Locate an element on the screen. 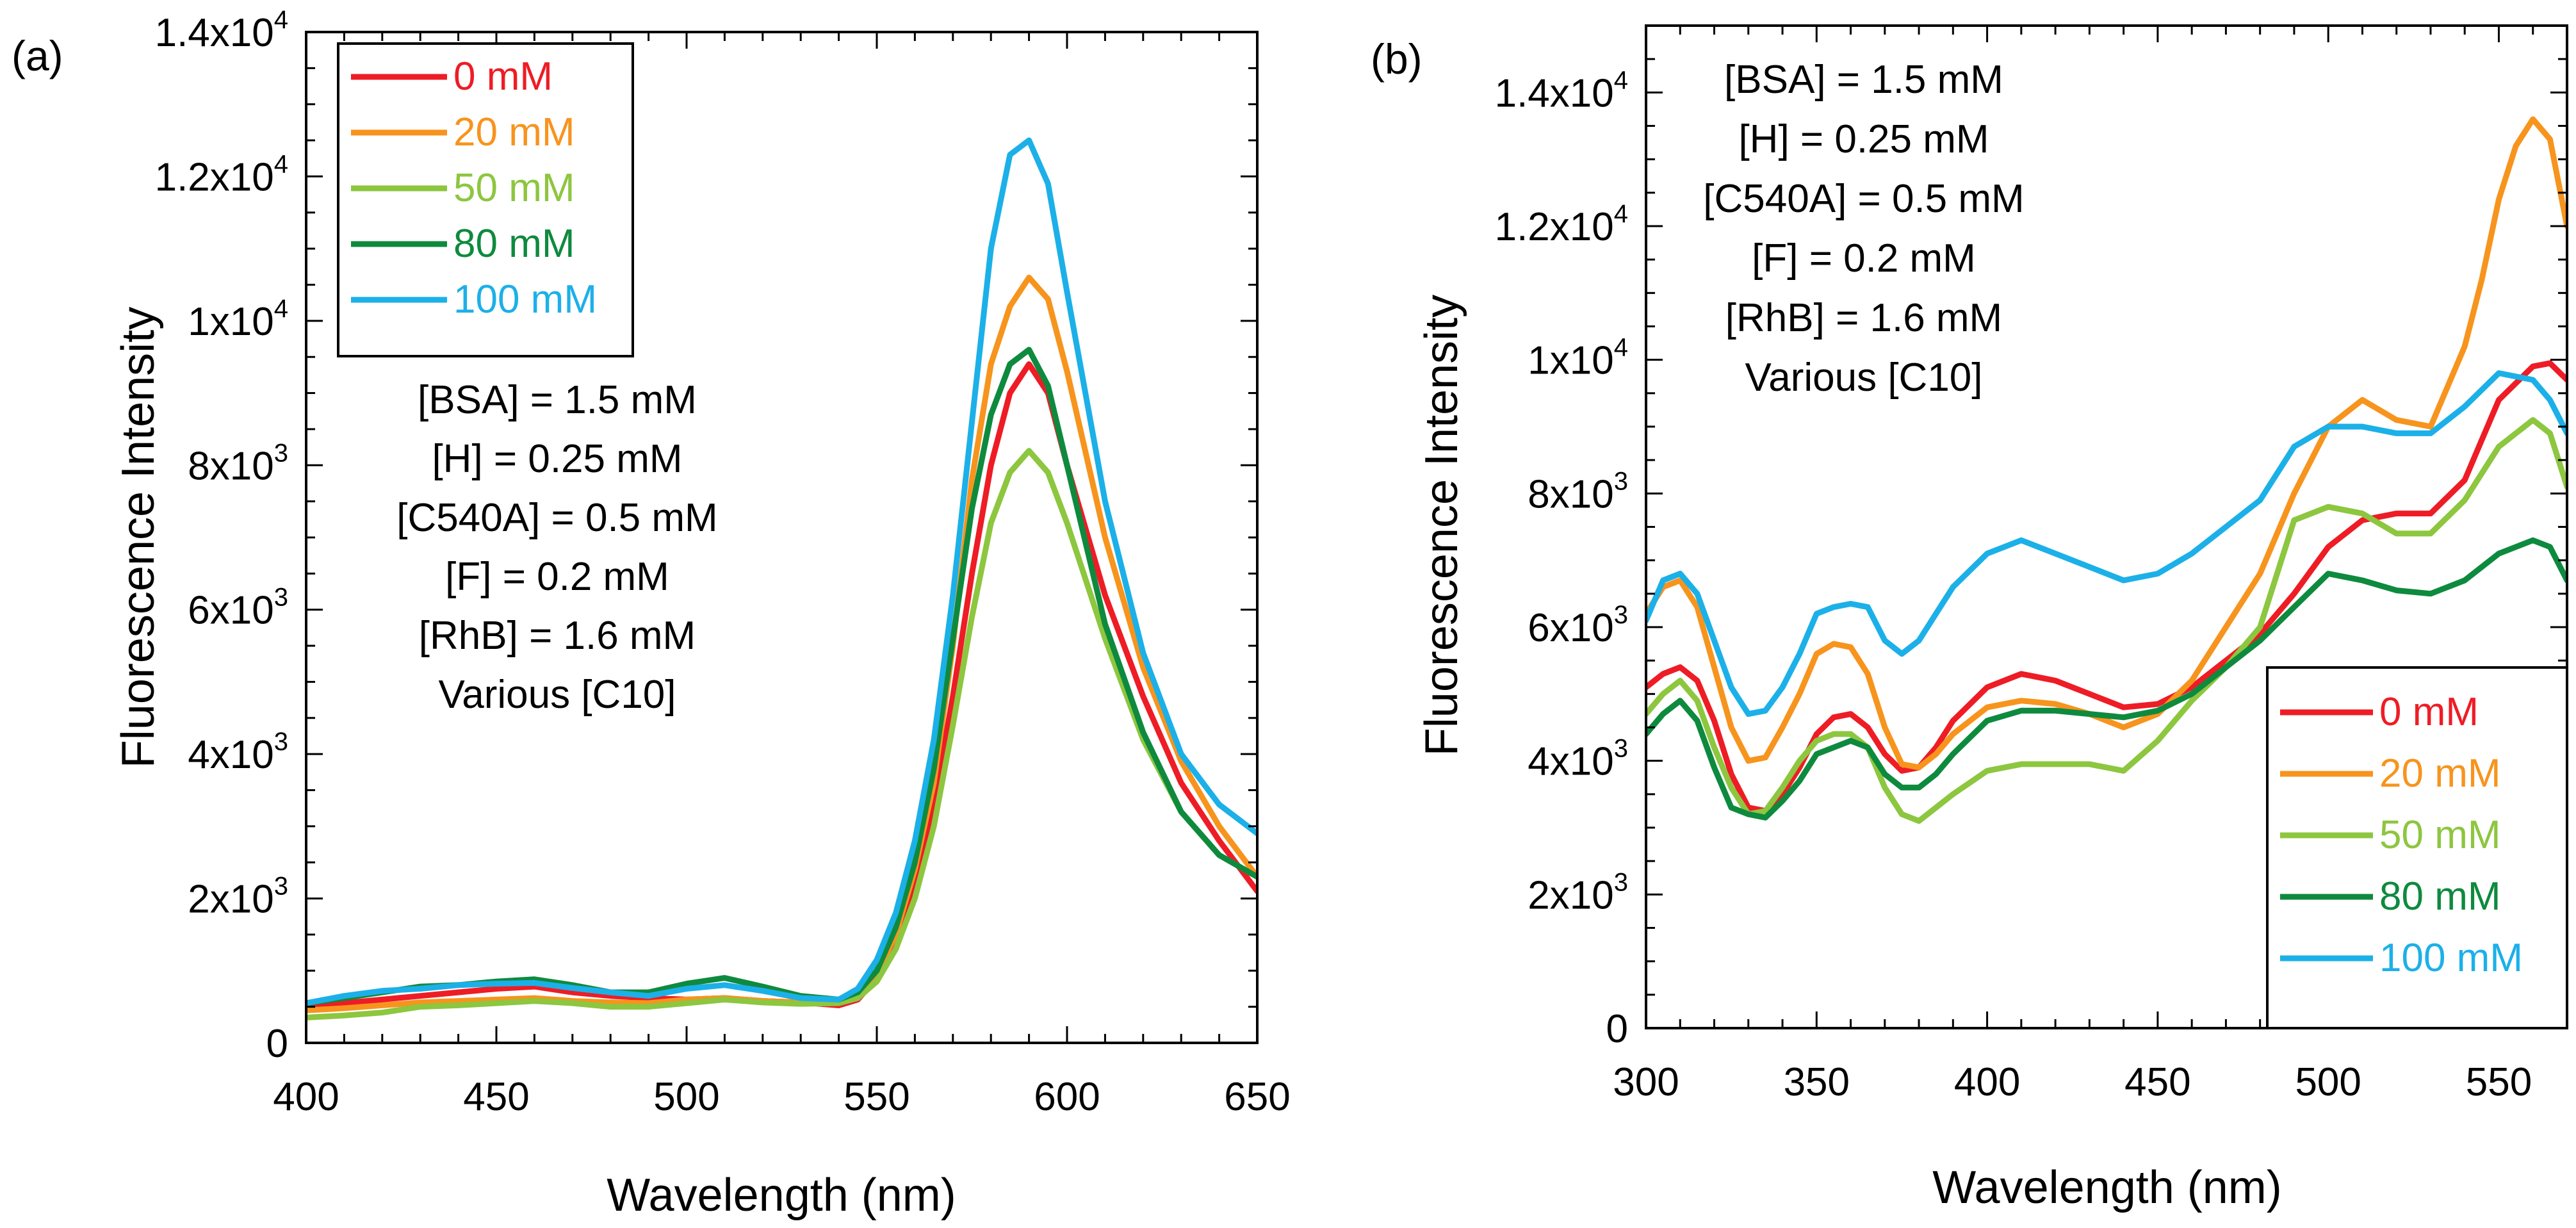  x-tick-label: 350 is located at coordinates (1817, 1082).